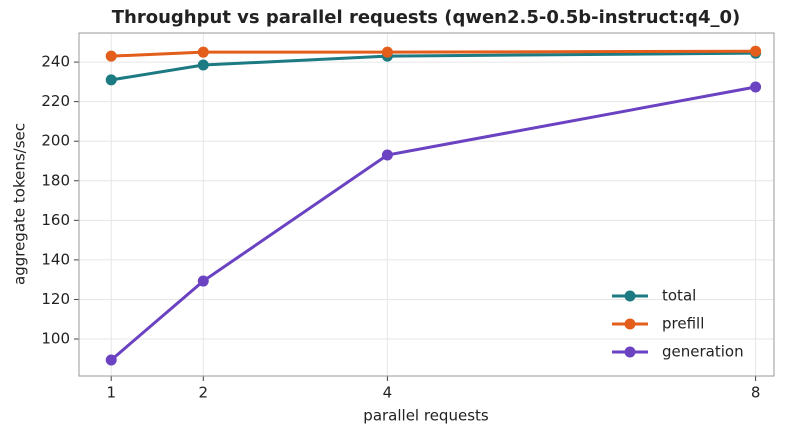  I want to click on y-tick-label: 140, so click(55, 259).